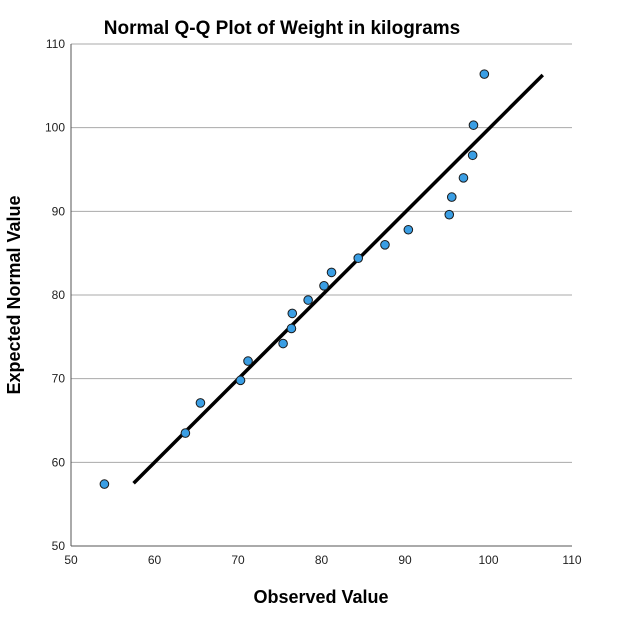  Describe the element at coordinates (55, 128) in the screenshot. I see `y-tick-label: 100` at that location.